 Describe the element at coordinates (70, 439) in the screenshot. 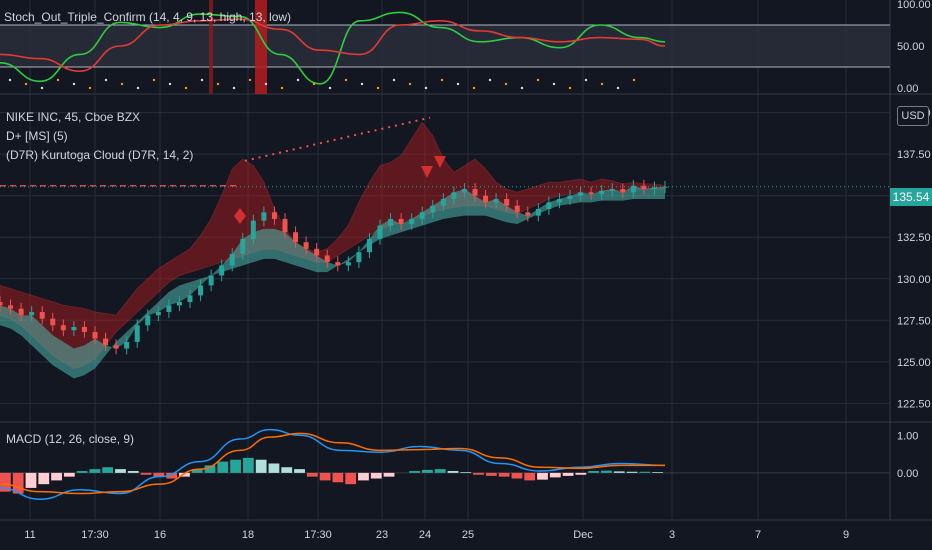

I see `macd-indicator-label: MACD (12, 26, close, 9)` at that location.